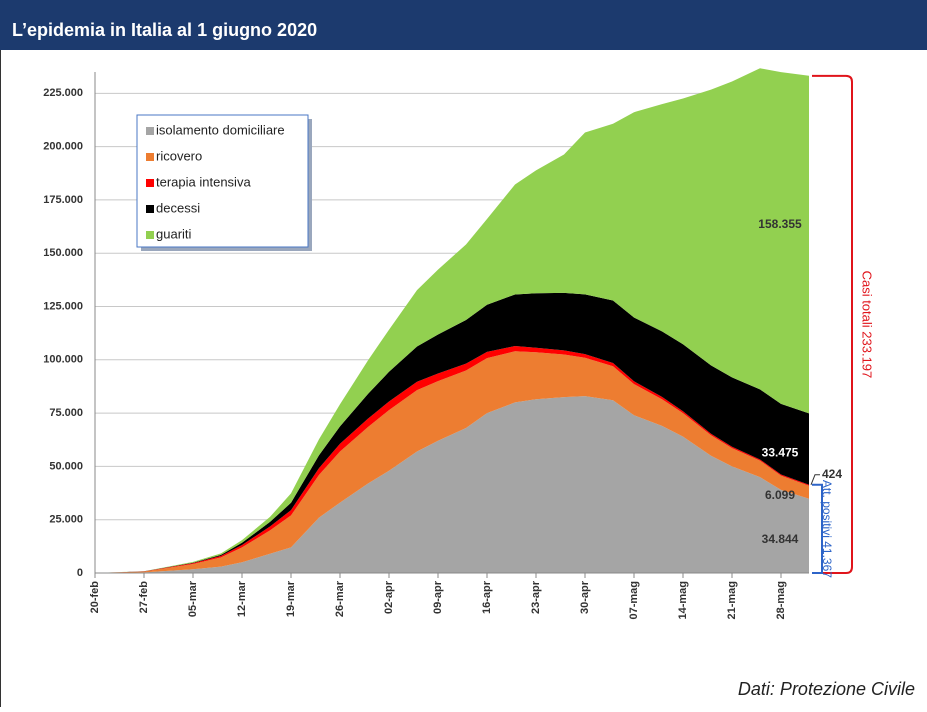 The image size is (927, 712). Describe the element at coordinates (144, 597) in the screenshot. I see `x-tick-label: 27-feb` at that location.